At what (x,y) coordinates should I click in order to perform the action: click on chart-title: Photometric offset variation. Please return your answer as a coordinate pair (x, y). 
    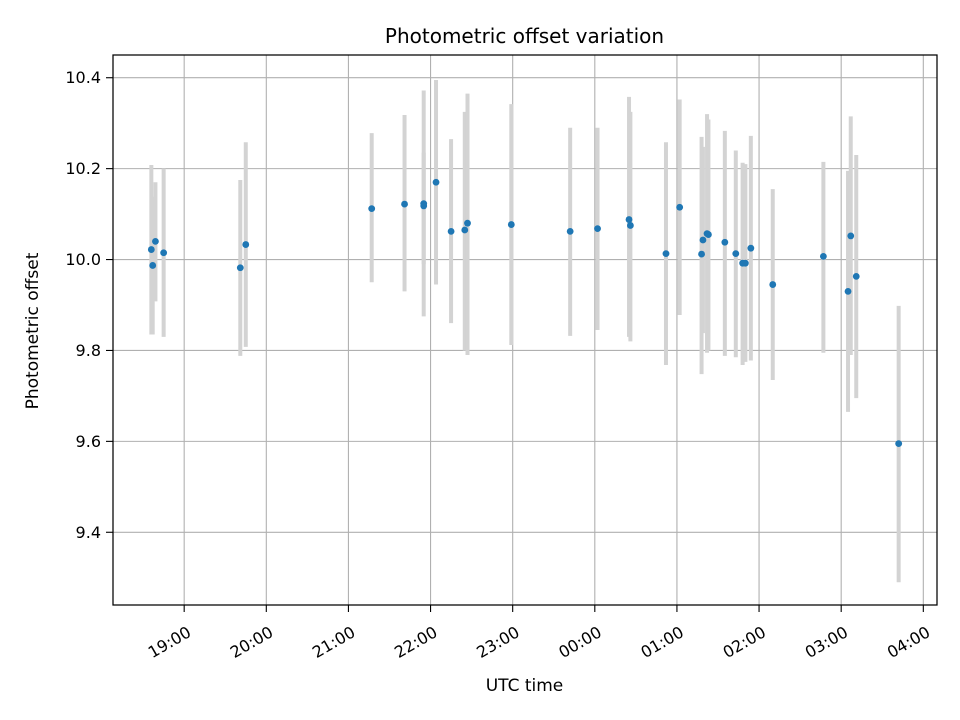
    Looking at the image, I should click on (524, 36).